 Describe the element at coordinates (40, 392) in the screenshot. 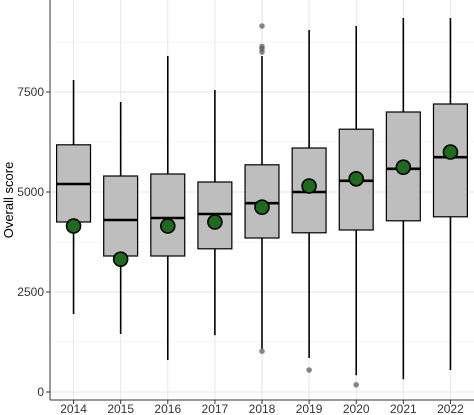

I see `y-tick-label: 0` at that location.